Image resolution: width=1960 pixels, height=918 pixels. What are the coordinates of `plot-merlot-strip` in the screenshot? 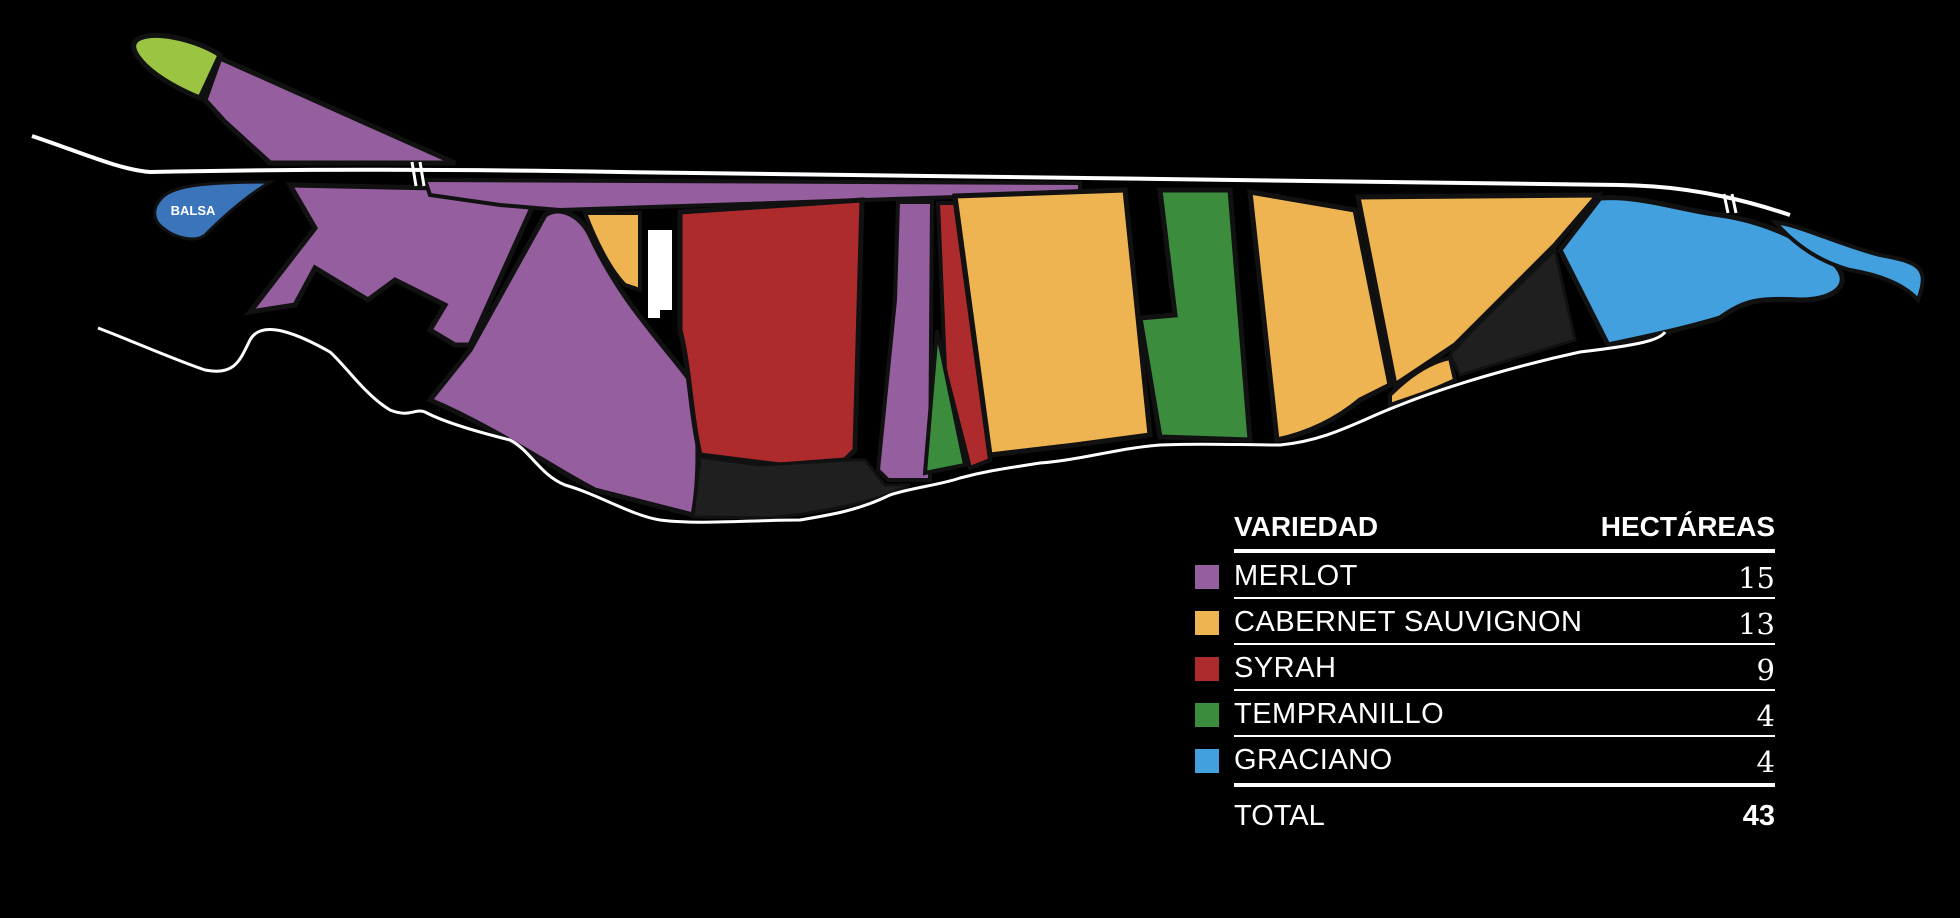 It's located at (752, 195).